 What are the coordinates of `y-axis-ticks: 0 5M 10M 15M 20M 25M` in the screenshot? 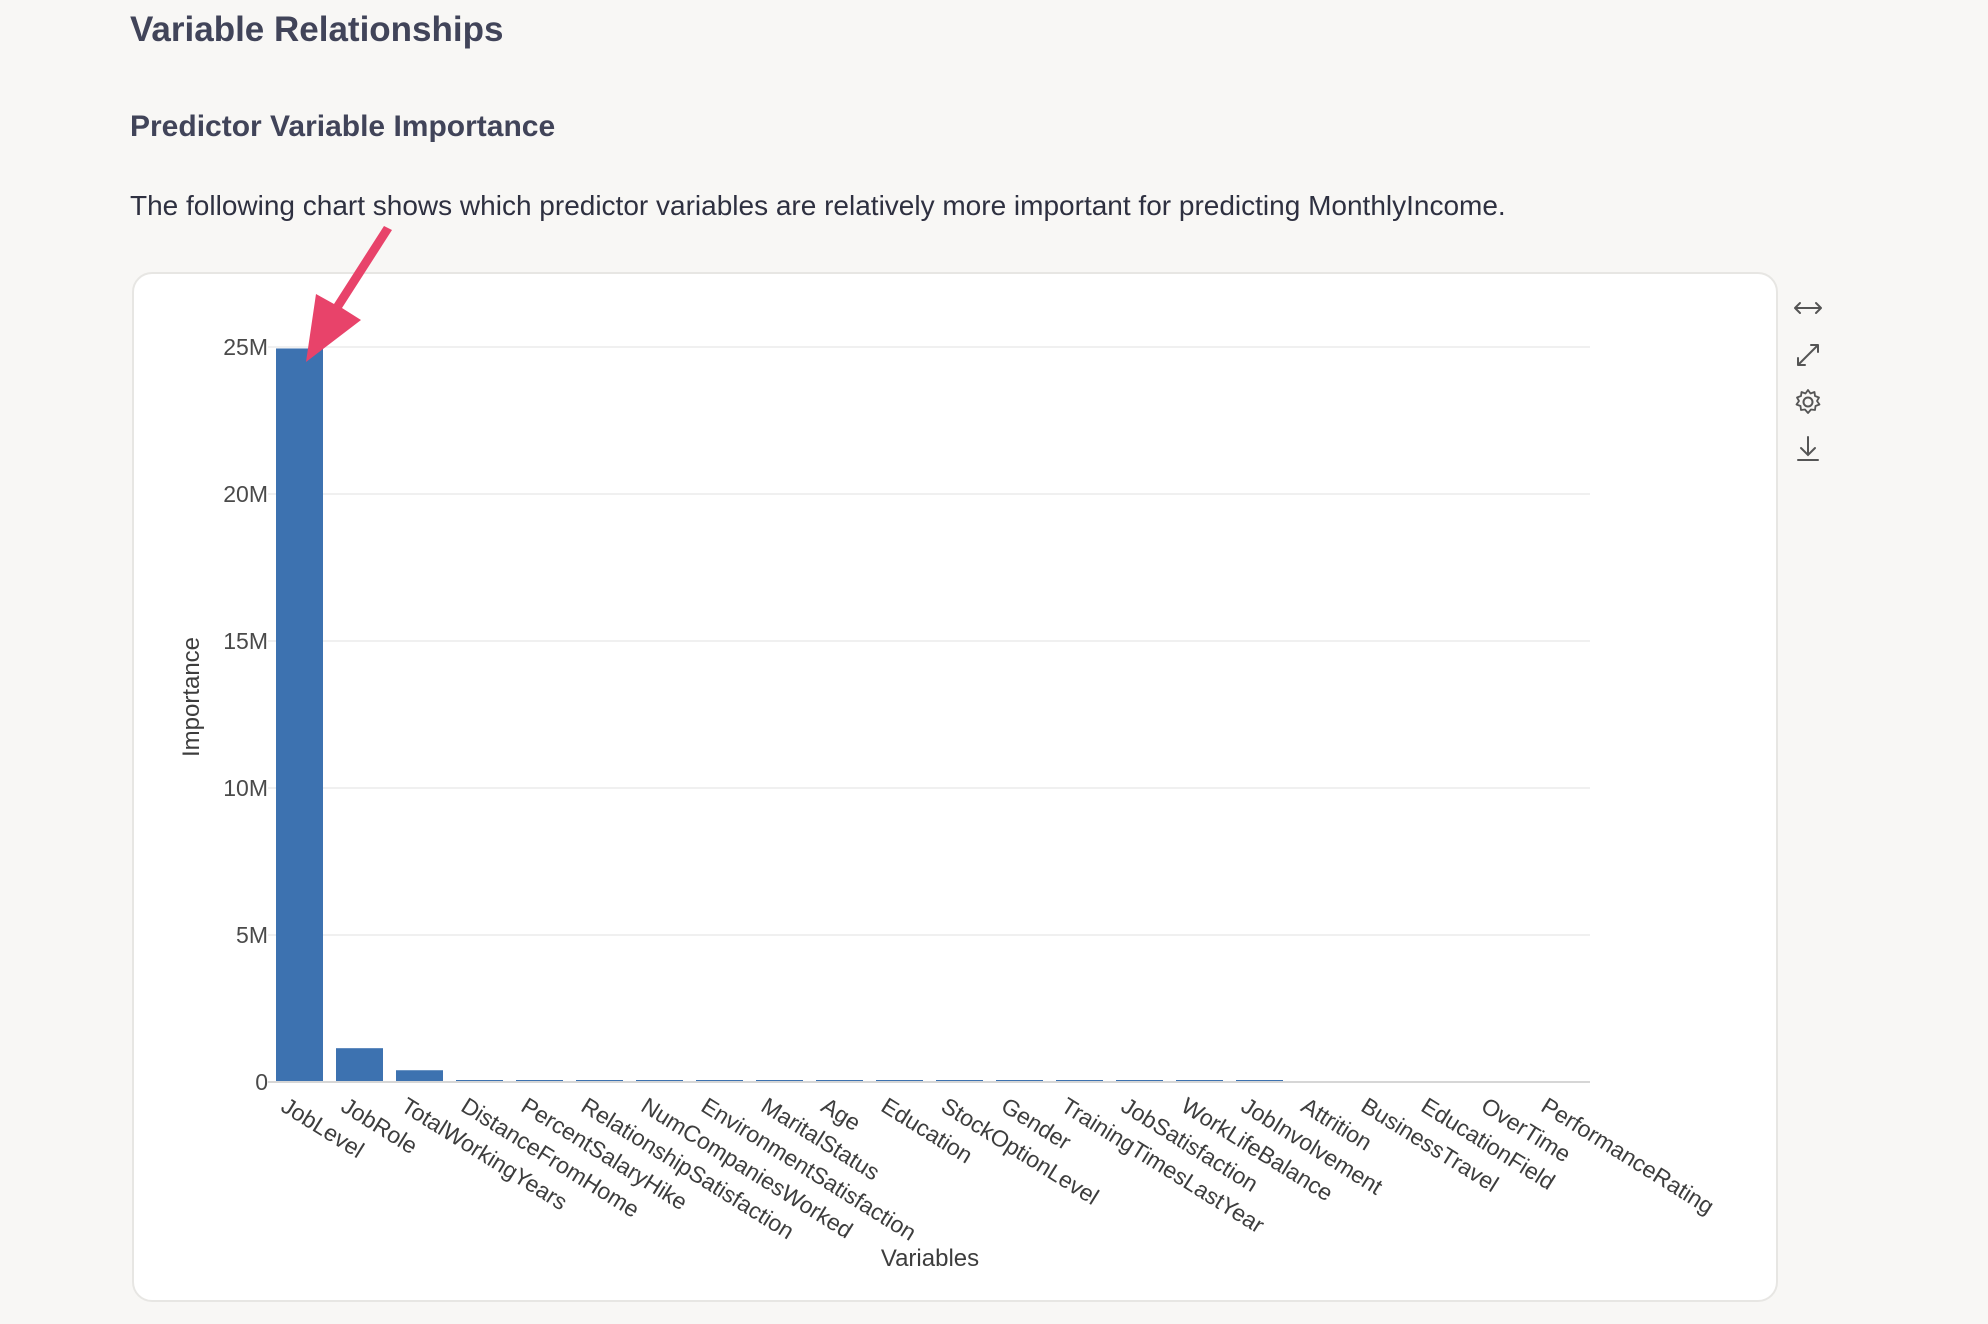 It's located at (245, 714).